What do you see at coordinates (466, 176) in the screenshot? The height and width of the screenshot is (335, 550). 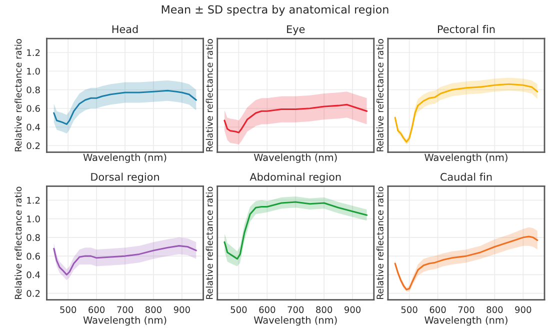 I see `chart-title: Caudal fin` at bounding box center [466, 176].